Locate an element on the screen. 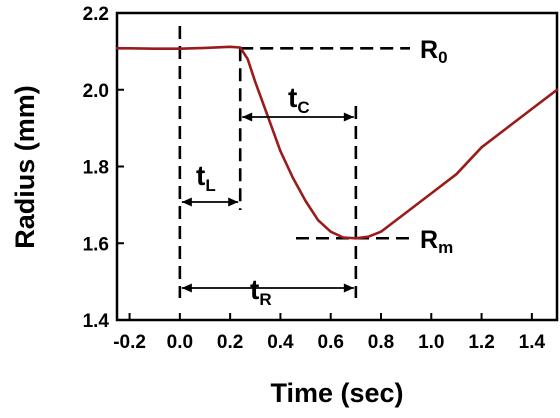 Image resolution: width=560 pixels, height=418 pixels. x-tick-label: -0.2 is located at coordinates (129, 342).